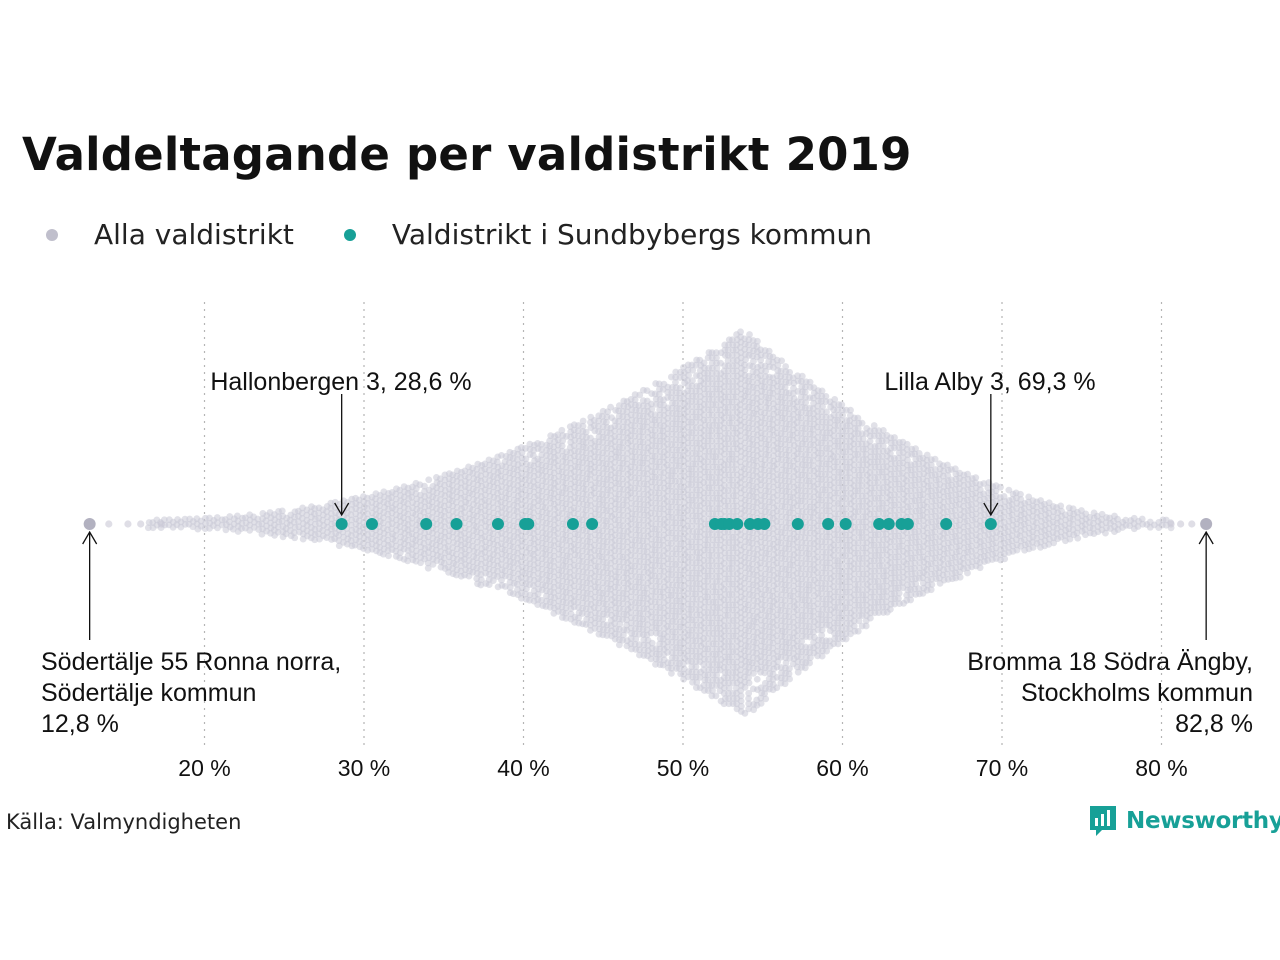  I want to click on legend-label-sundbyberg: Valdistrikt i Sundbybergs kommun, so click(632, 234).